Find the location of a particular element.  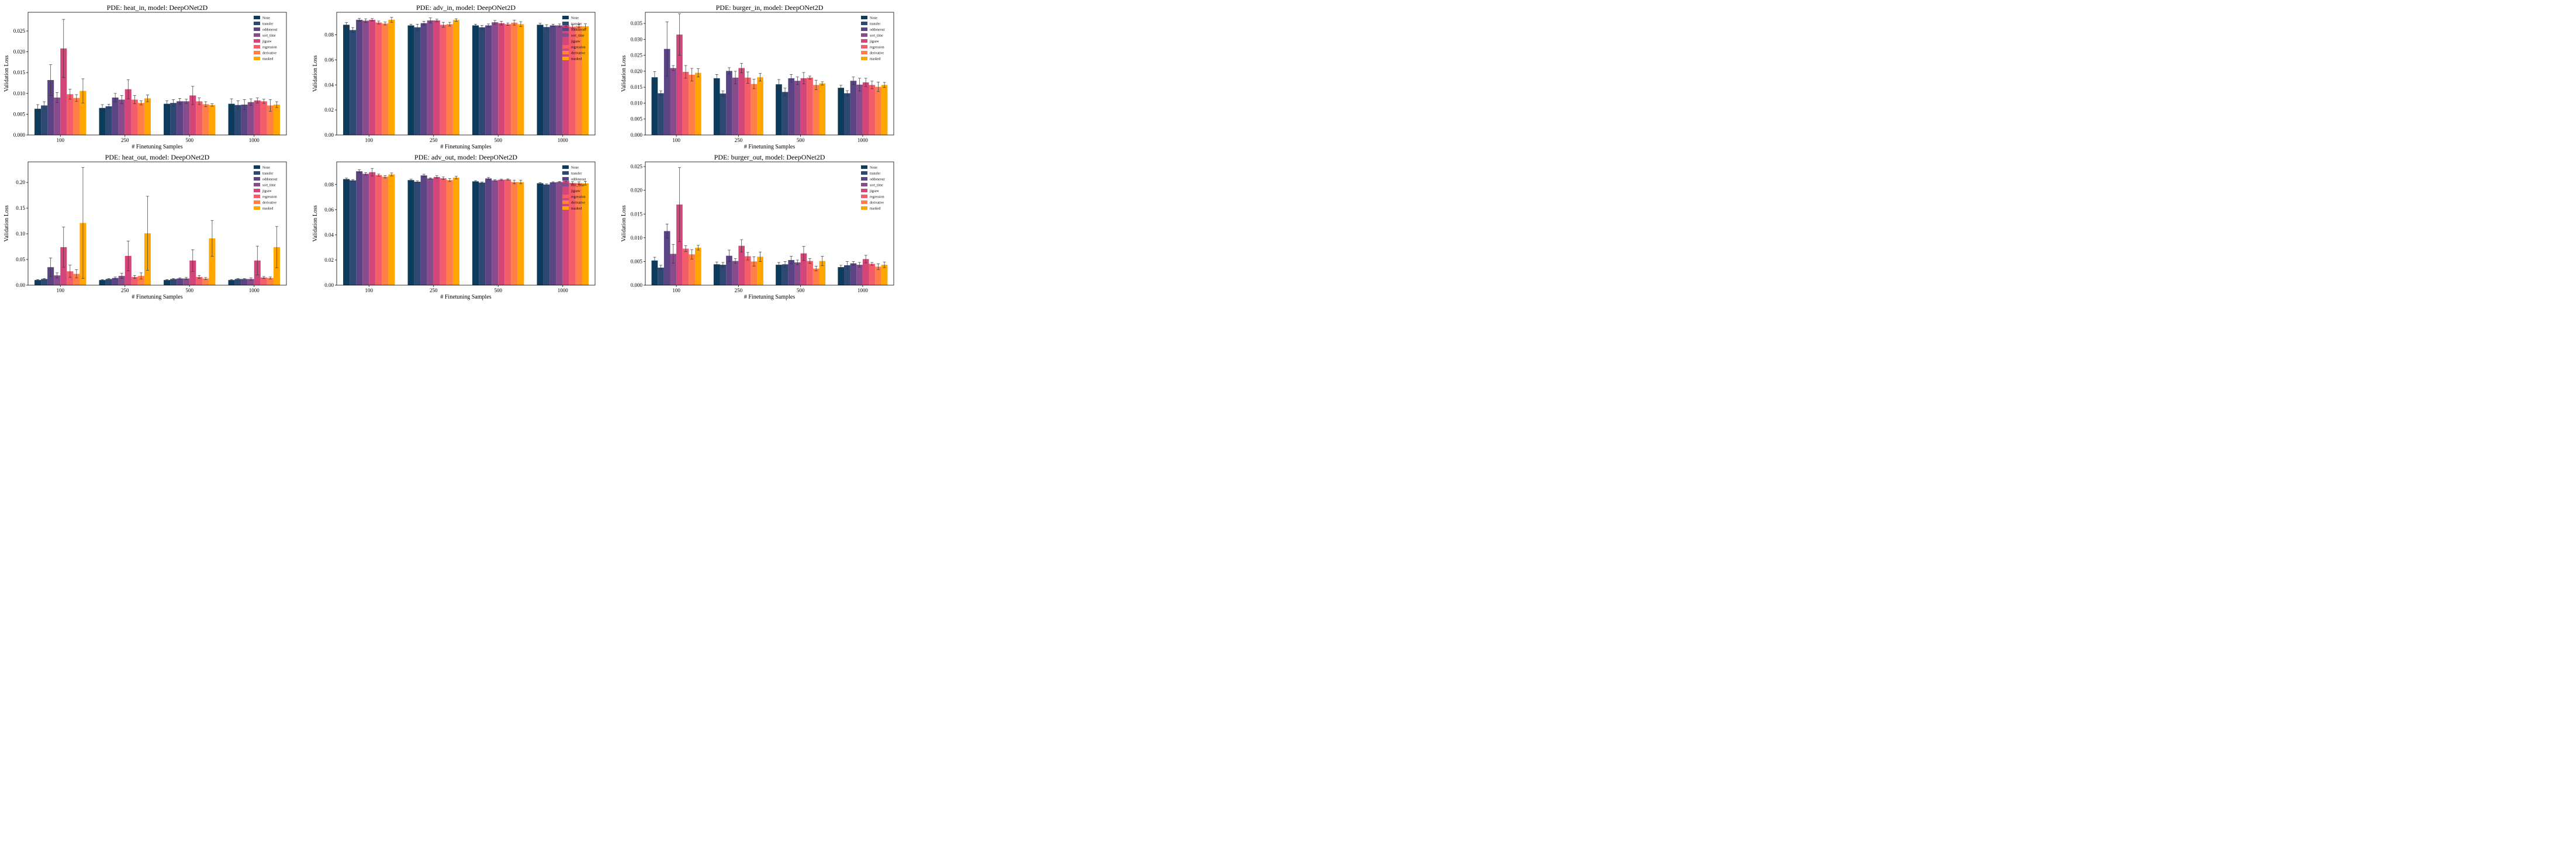

legend-swatch-masked is located at coordinates (565, 59).